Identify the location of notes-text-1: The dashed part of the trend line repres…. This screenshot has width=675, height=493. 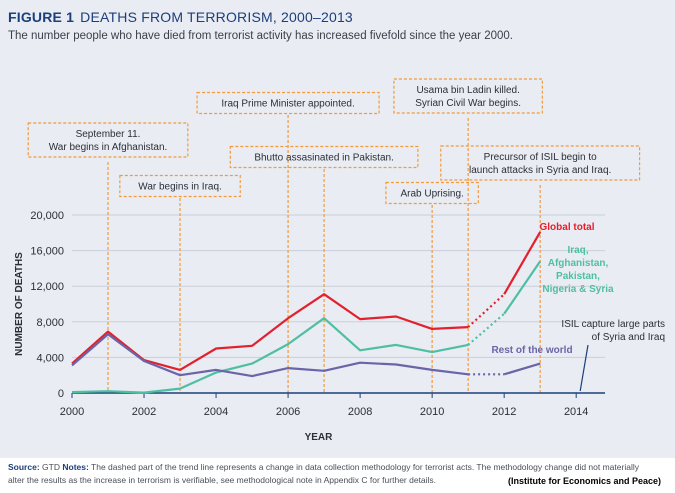
(365, 467).